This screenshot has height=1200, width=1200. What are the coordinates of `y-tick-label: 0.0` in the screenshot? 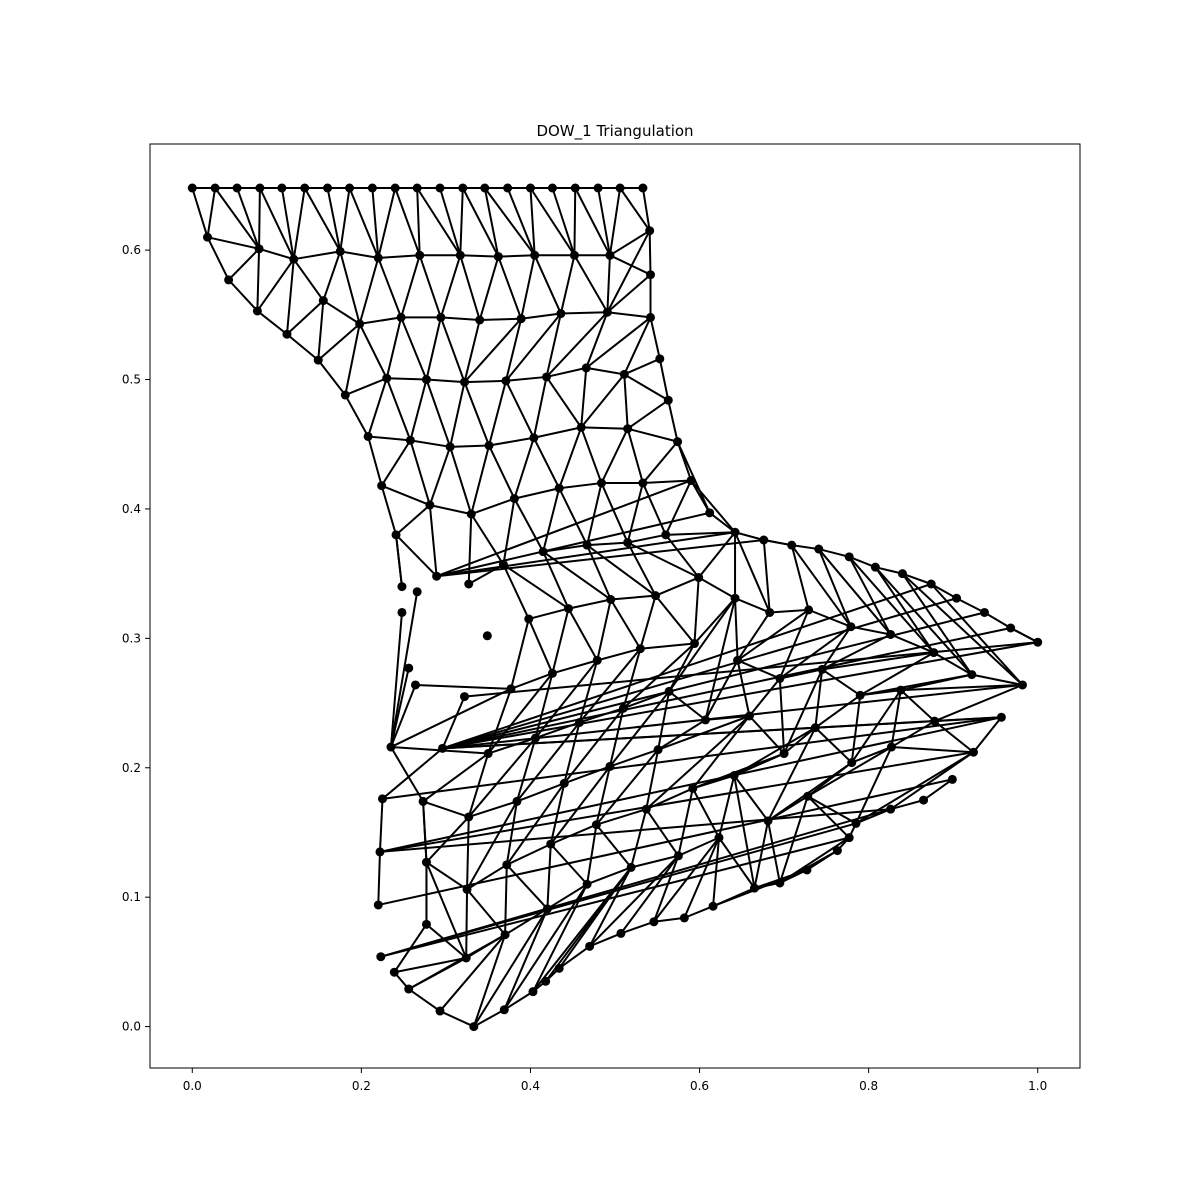 It's located at (131, 1027).